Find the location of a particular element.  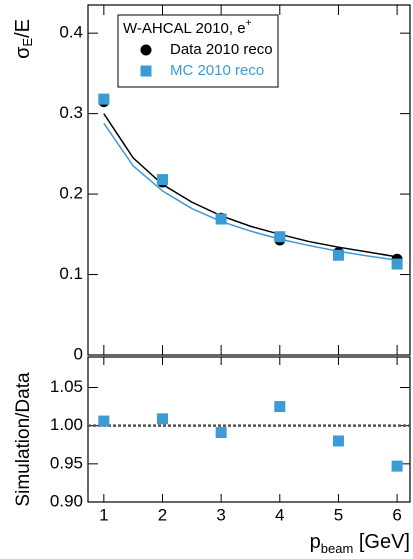

x-tick-label: 6 is located at coordinates (396, 514).